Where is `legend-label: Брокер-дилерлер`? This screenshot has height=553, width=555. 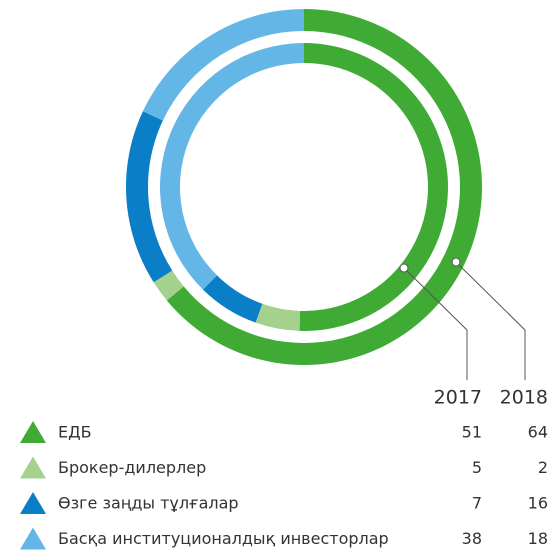
legend-label: Брокер-дилерлер is located at coordinates (132, 467).